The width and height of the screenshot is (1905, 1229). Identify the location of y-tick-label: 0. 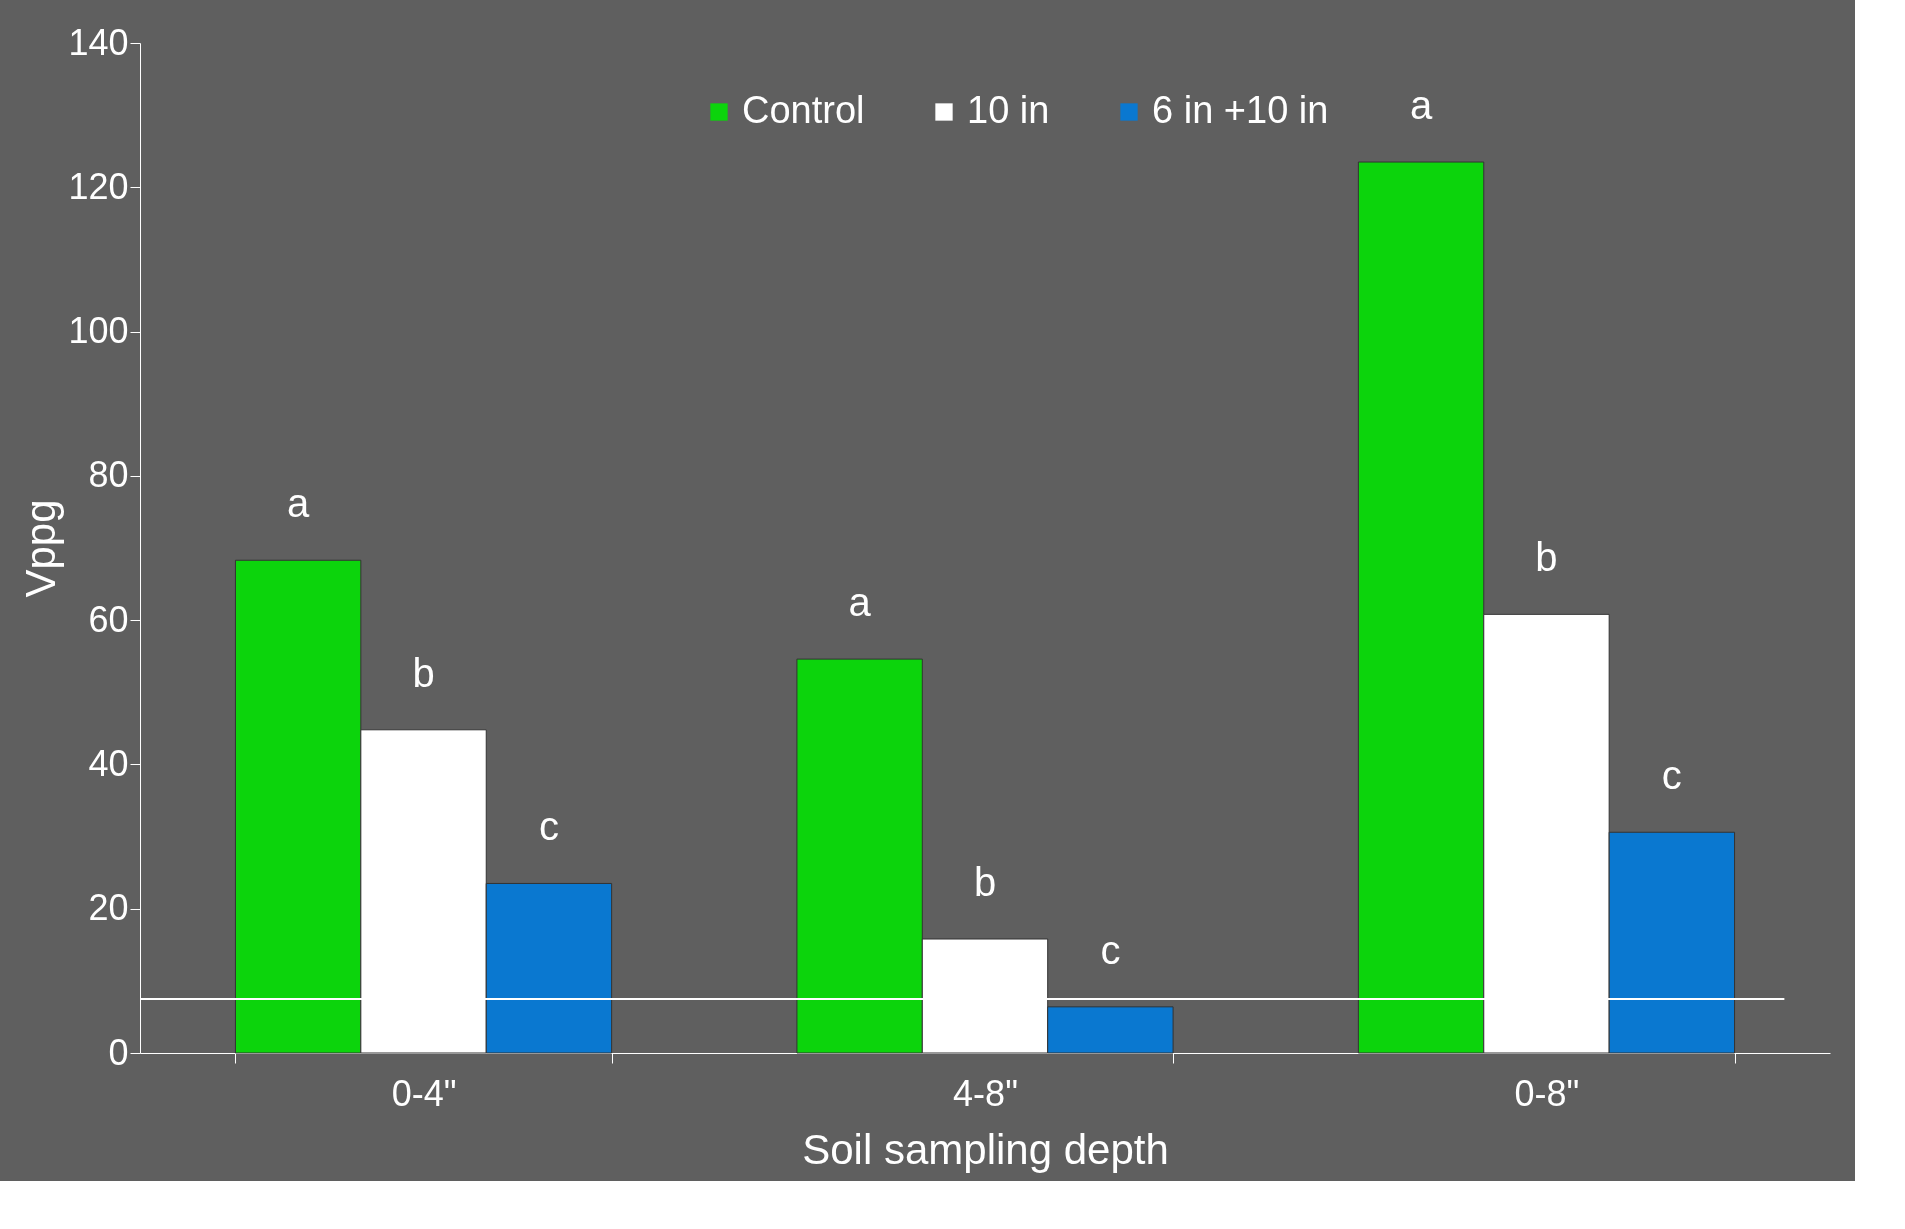
(118, 1052).